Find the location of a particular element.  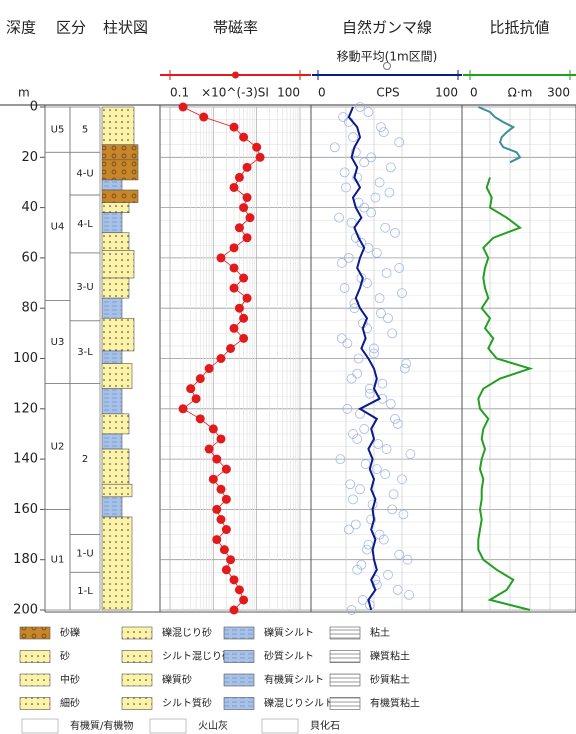

sections-label: 1-U is located at coordinates (84, 553).